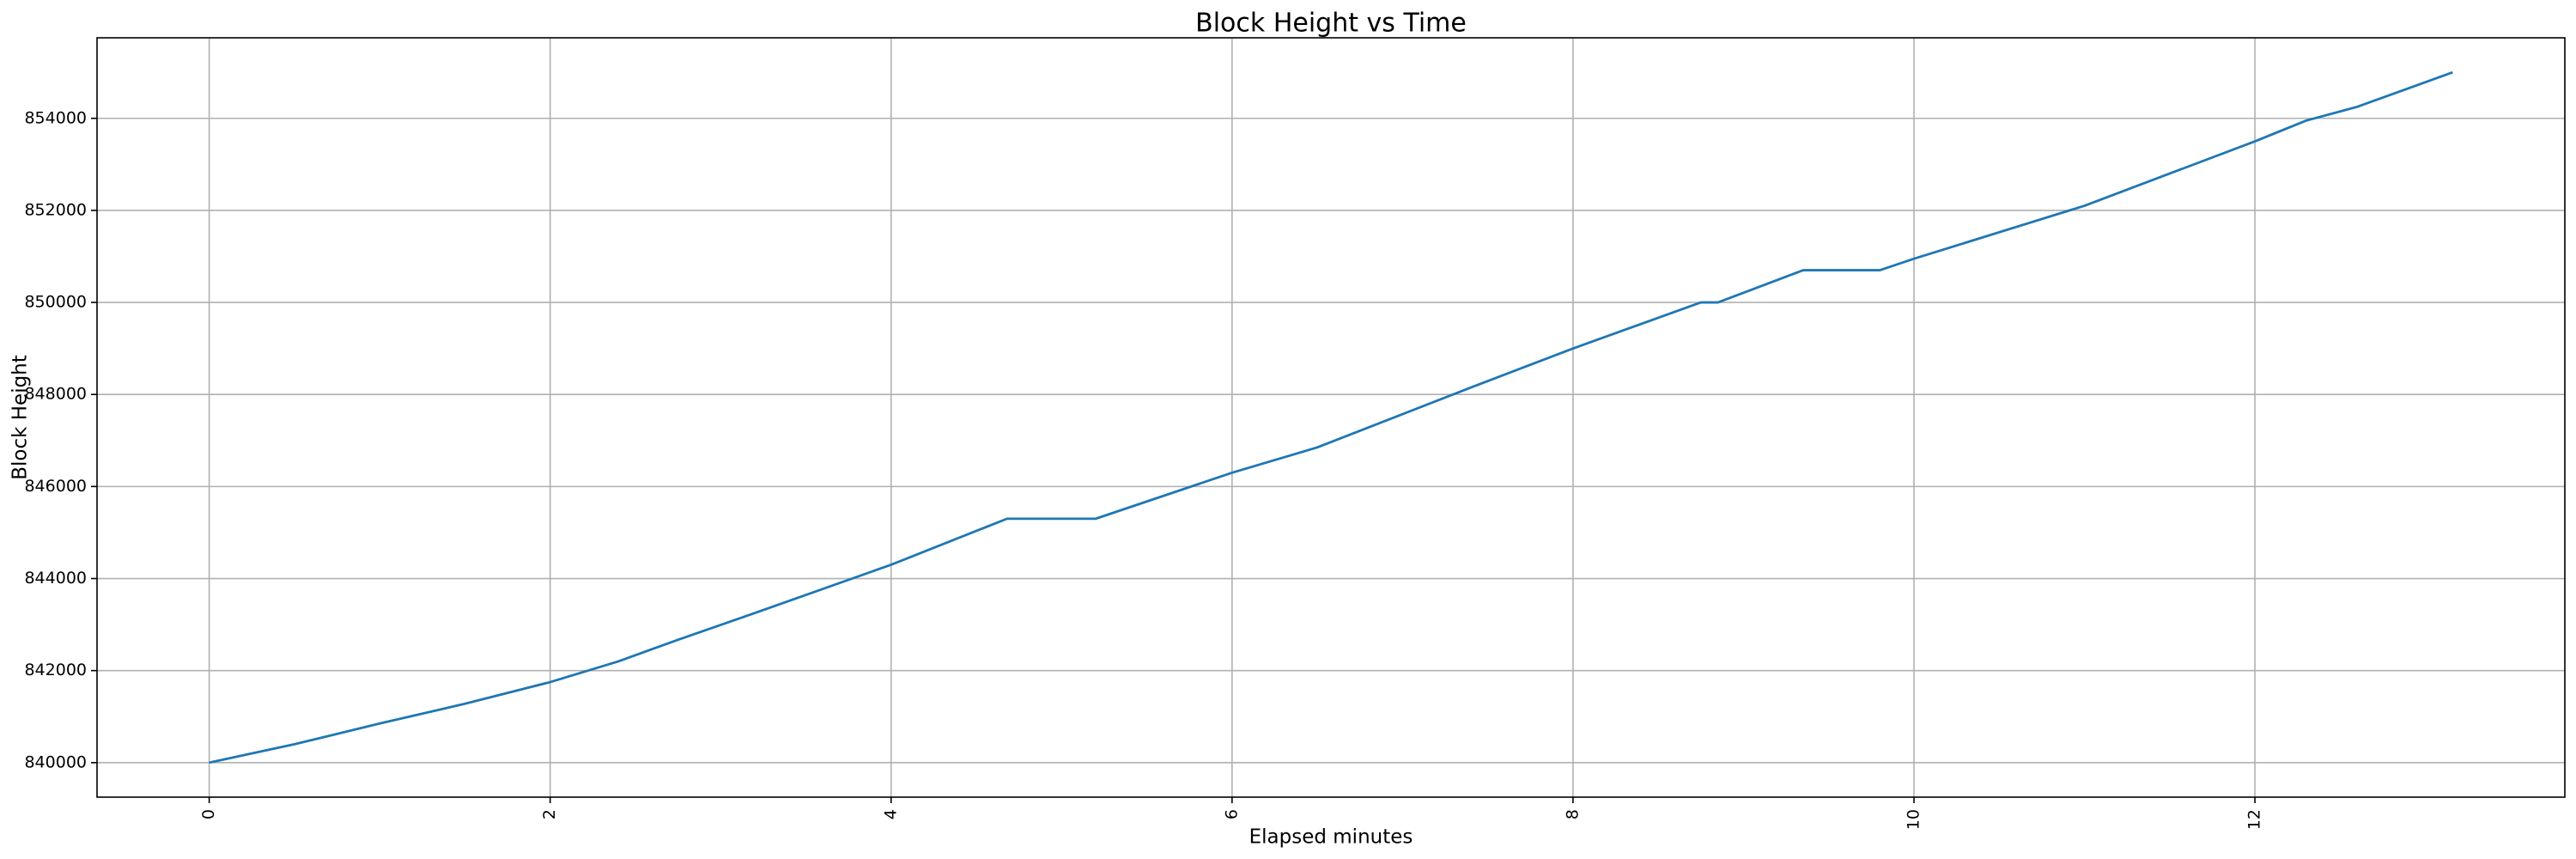 Image resolution: width=2576 pixels, height=859 pixels. What do you see at coordinates (1331, 24) in the screenshot?
I see `chart-title: Block Height vs Time` at bounding box center [1331, 24].